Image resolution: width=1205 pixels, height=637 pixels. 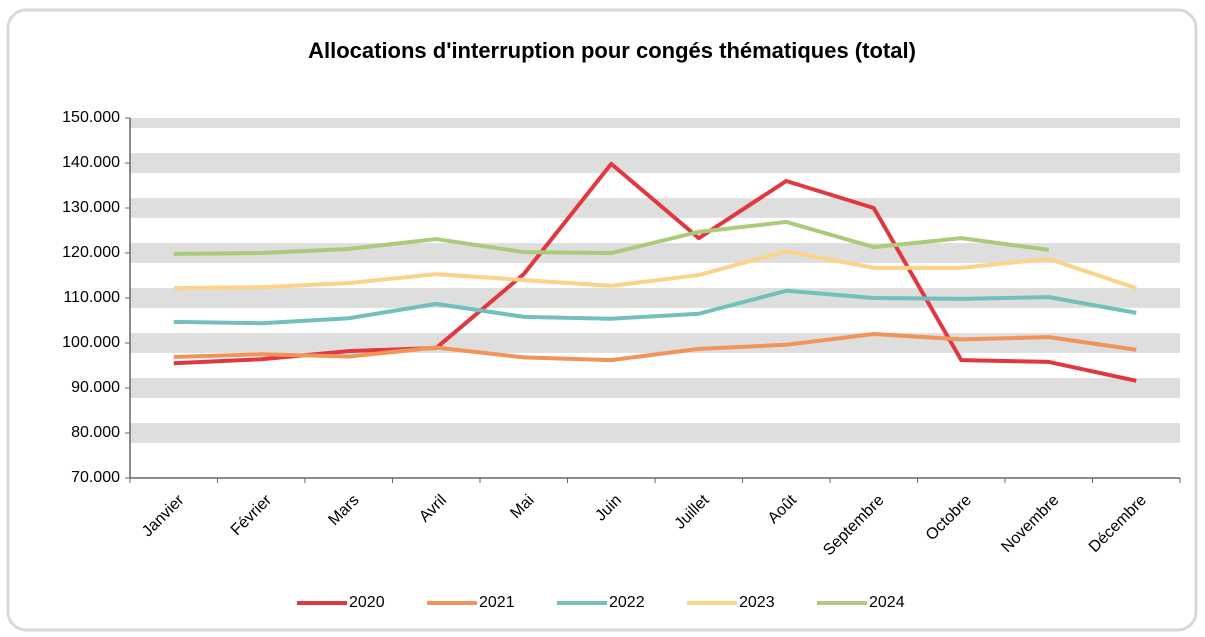 What do you see at coordinates (95, 432) in the screenshot?
I see `y-tick-label: 80.000` at bounding box center [95, 432].